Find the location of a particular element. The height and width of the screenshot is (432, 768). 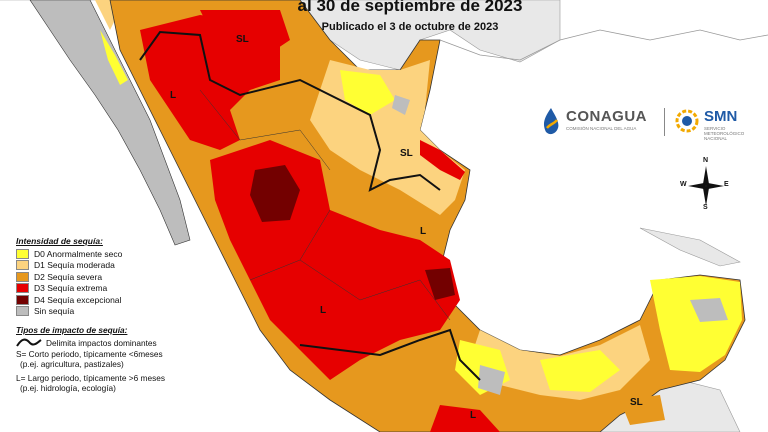

legend-item: D4 Sequía excepcional is located at coordinates (141, 300).